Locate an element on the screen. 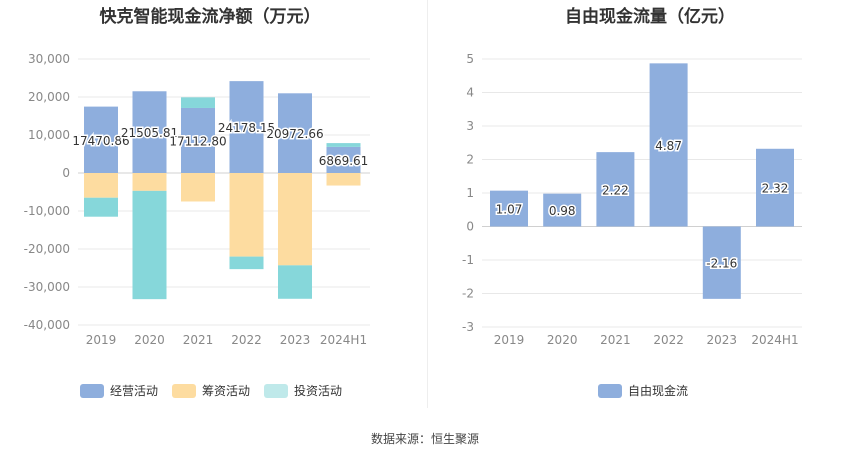  right-data-label: 4.87 is located at coordinates (668, 146).